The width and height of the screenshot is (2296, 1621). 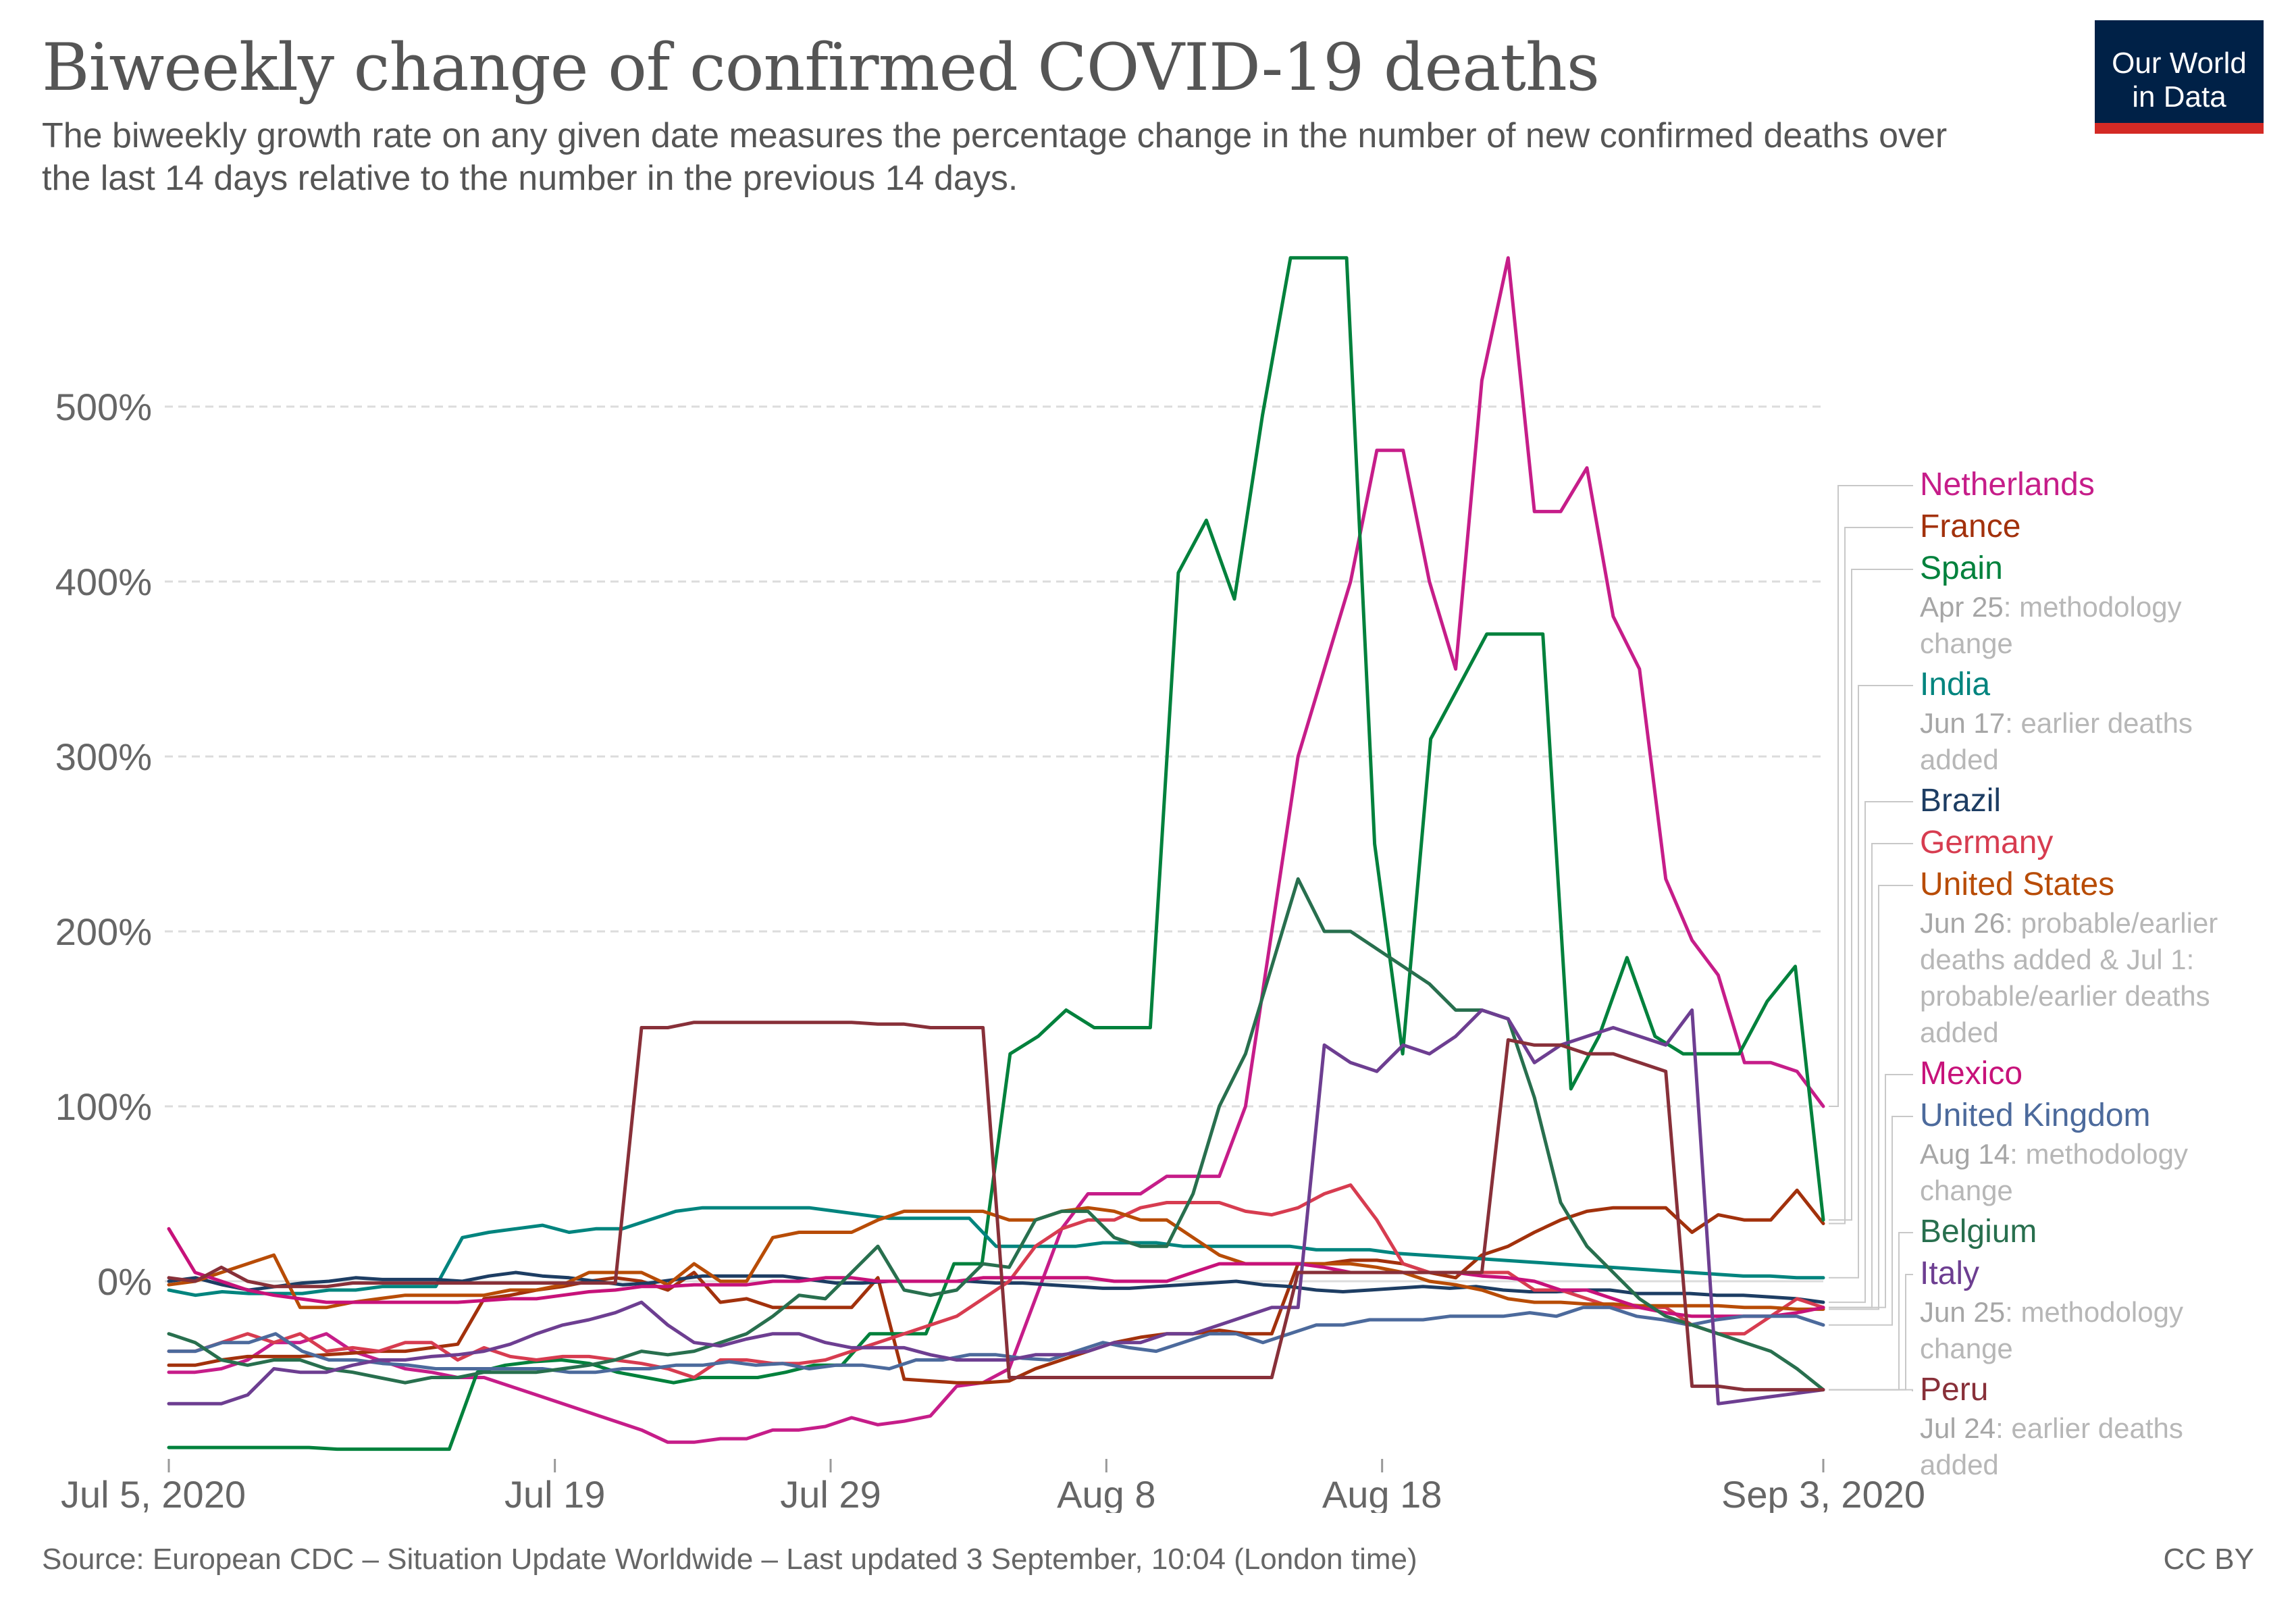 I want to click on legend-label-italy: Italy, so click(x=1949, y=1273).